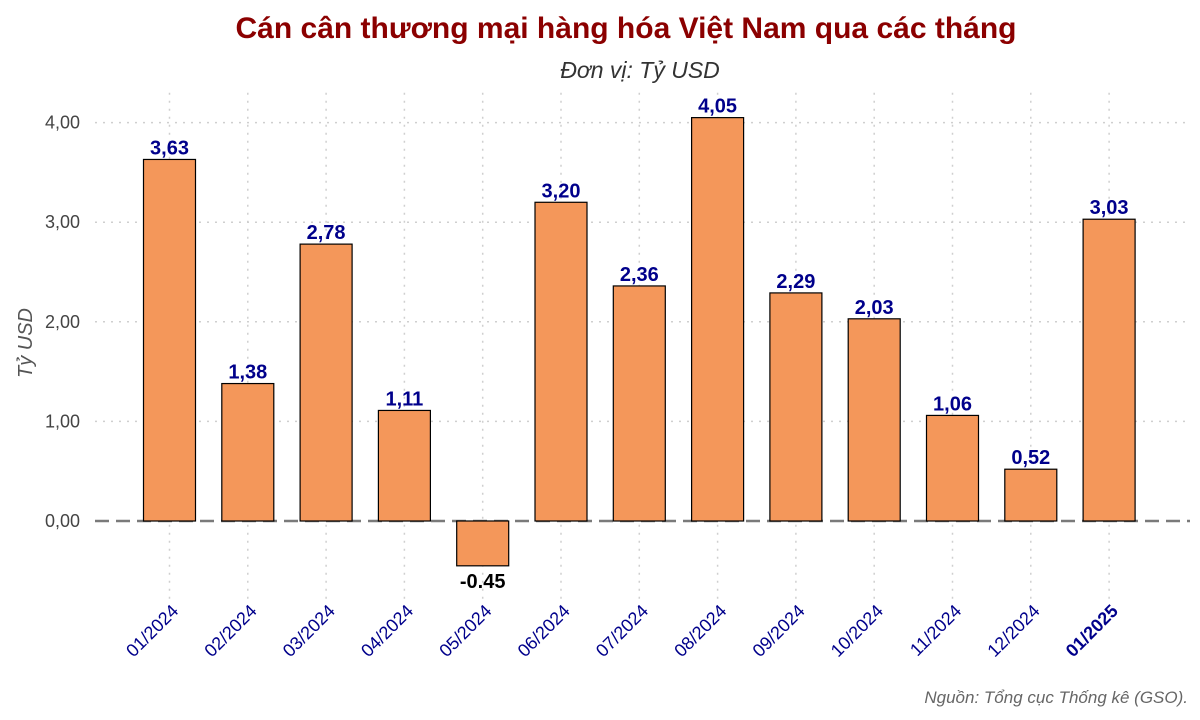 This screenshot has height=720, width=1200. What do you see at coordinates (935, 630) in the screenshot?
I see `x-tick-label: 11/2024` at bounding box center [935, 630].